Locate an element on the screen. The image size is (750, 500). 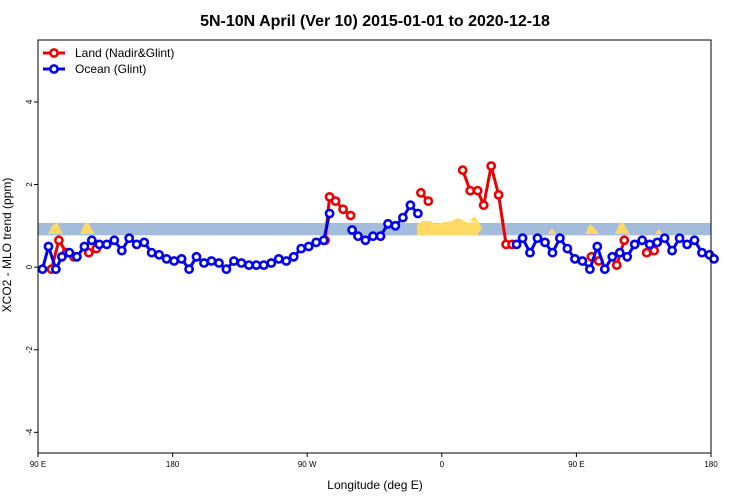
y-tick-label: 4 is located at coordinates (29, 101).